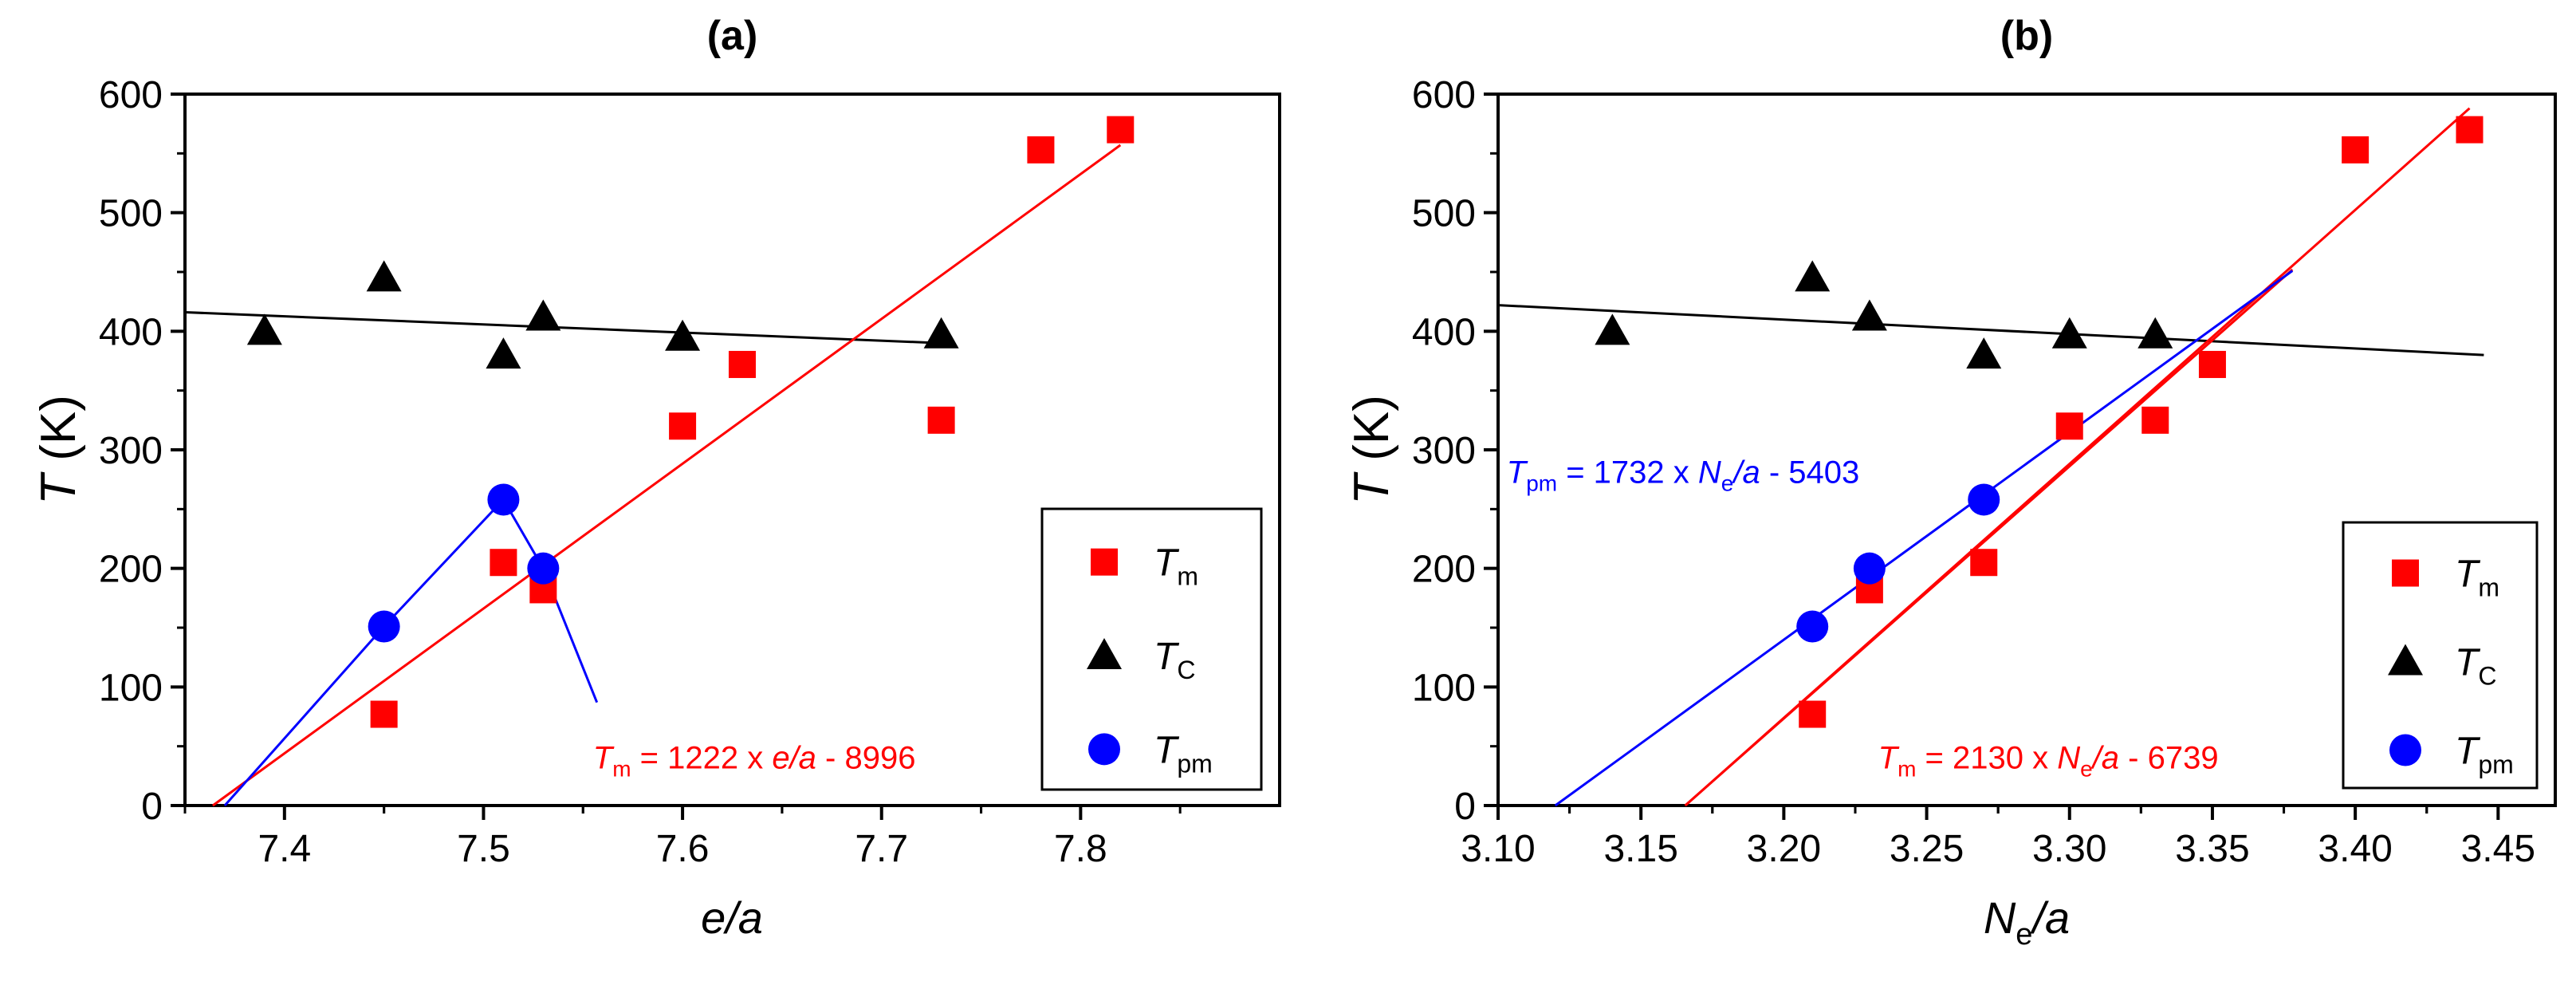 This screenshot has height=981, width=2576. Describe the element at coordinates (2069, 849) in the screenshot. I see `x-tick-label: 3.30` at that location.